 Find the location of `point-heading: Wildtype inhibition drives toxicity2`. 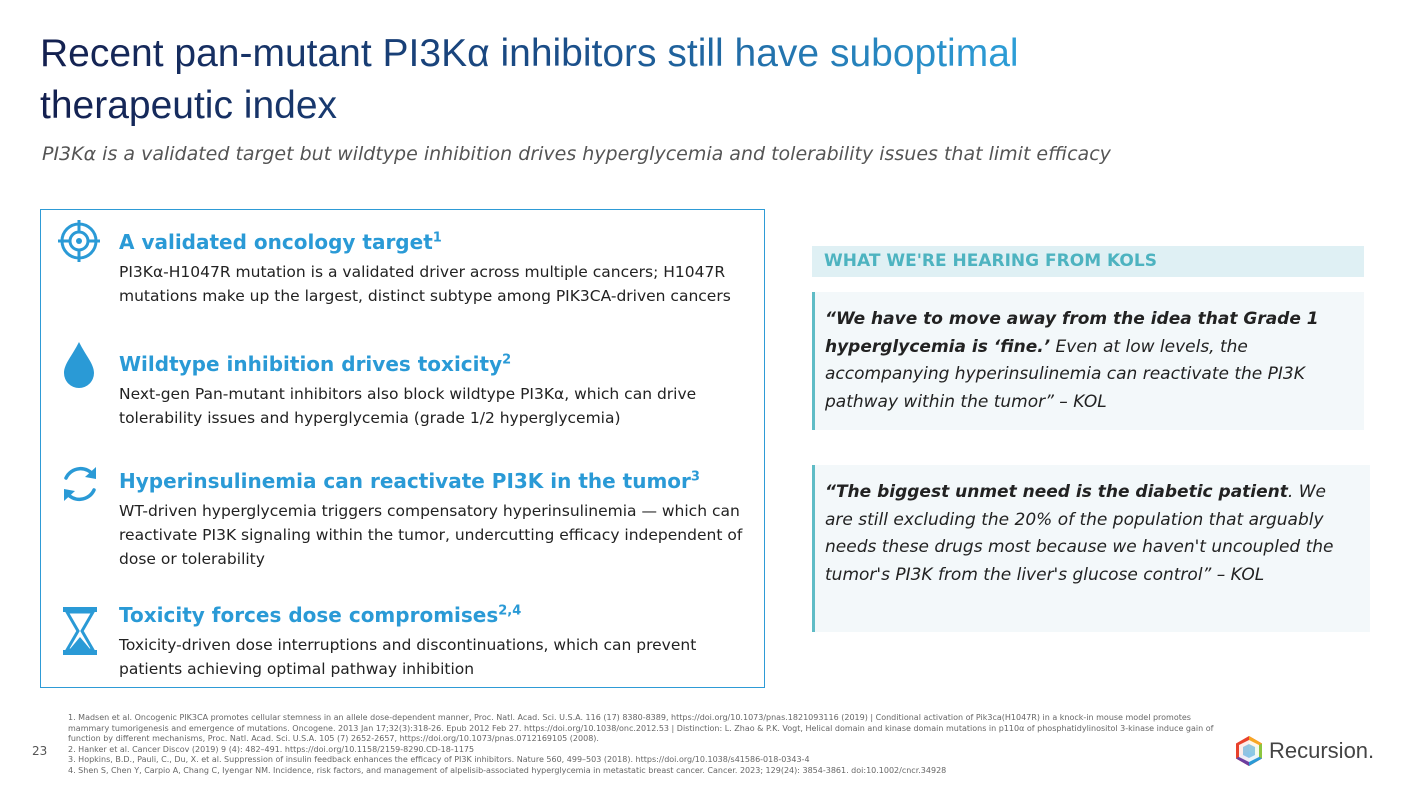

point-heading: Wildtype inhibition drives toxicity2 is located at coordinates (439, 364).